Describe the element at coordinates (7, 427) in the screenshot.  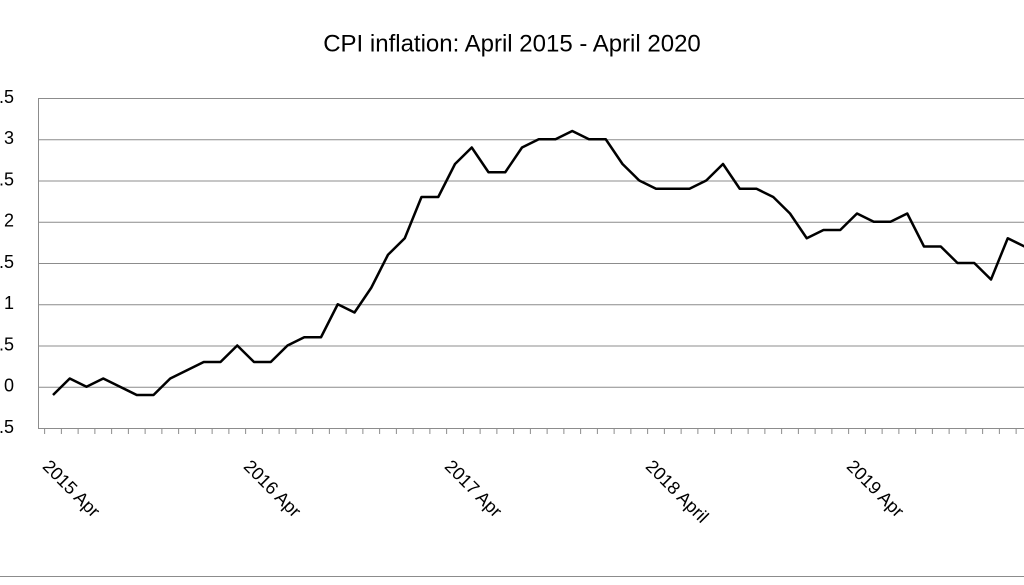
I see `y-tick-label: -0.5` at that location.